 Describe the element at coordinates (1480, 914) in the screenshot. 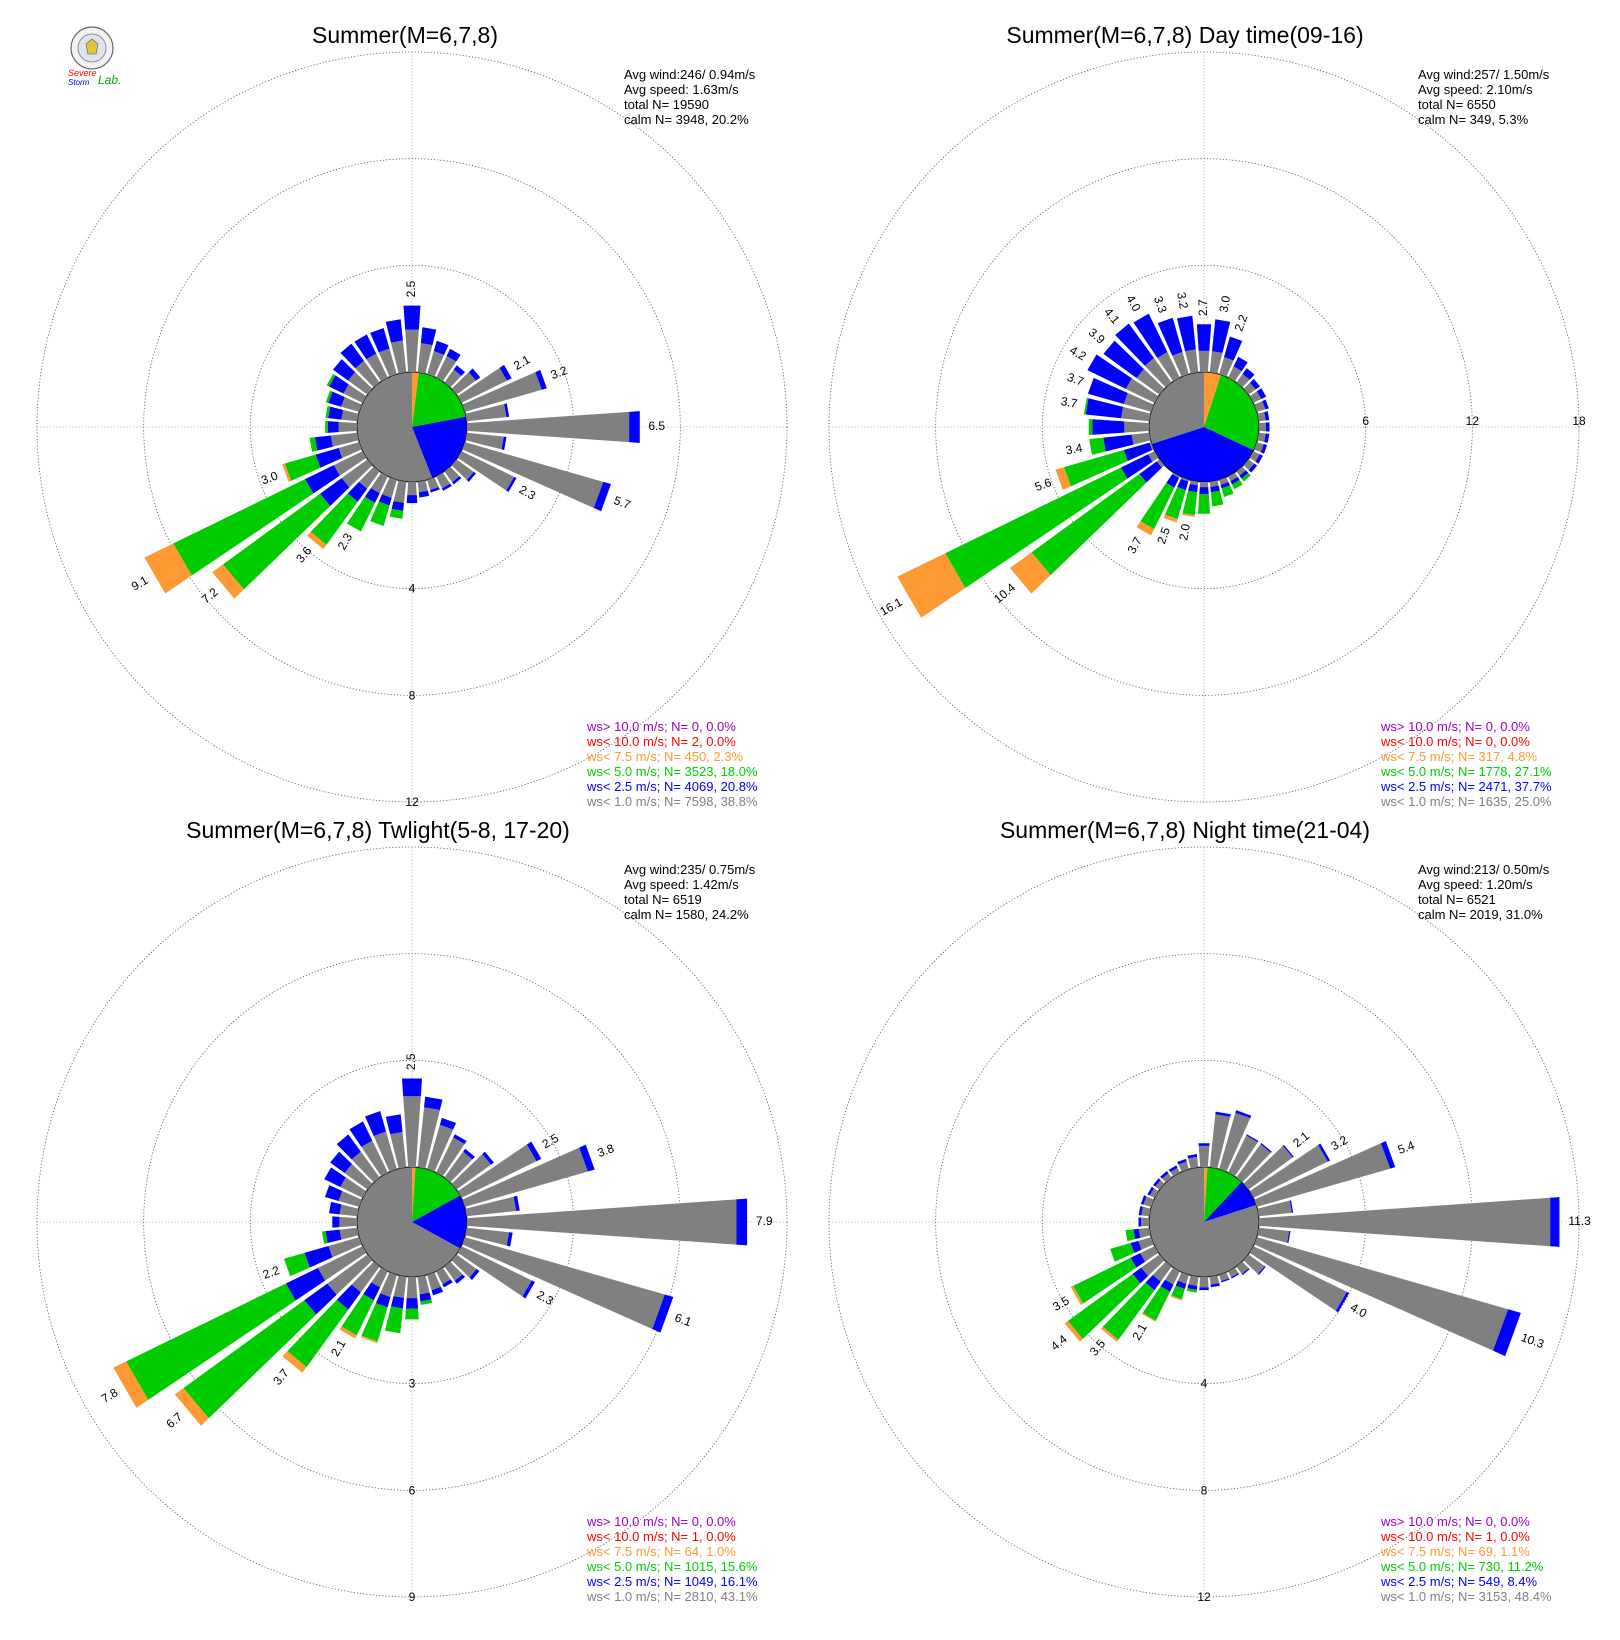

I see `stat-line: calm N= 2019, 31.0%` at that location.